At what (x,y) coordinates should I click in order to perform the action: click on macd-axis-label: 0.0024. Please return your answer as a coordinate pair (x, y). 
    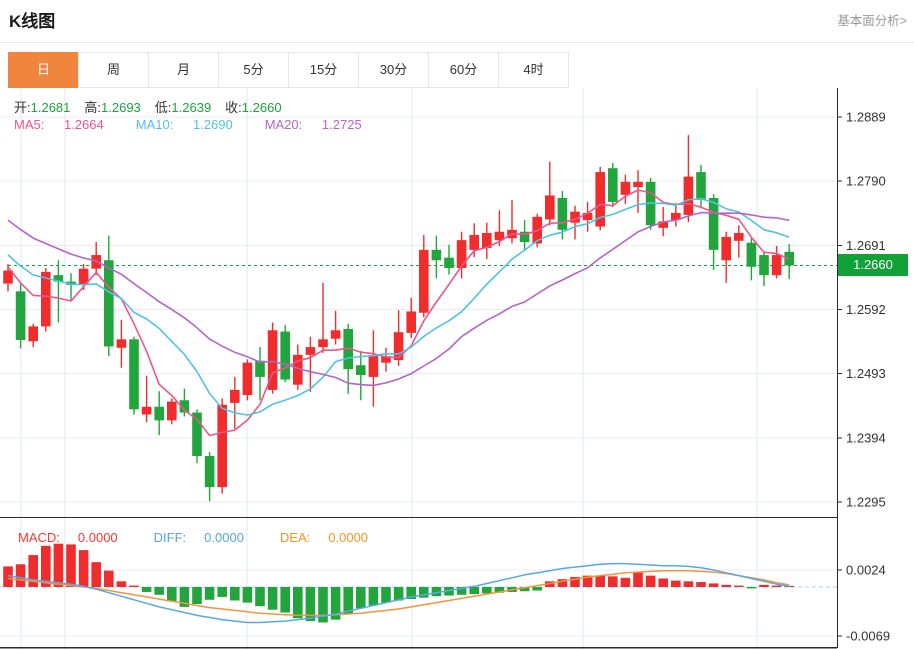
    Looking at the image, I should click on (866, 569).